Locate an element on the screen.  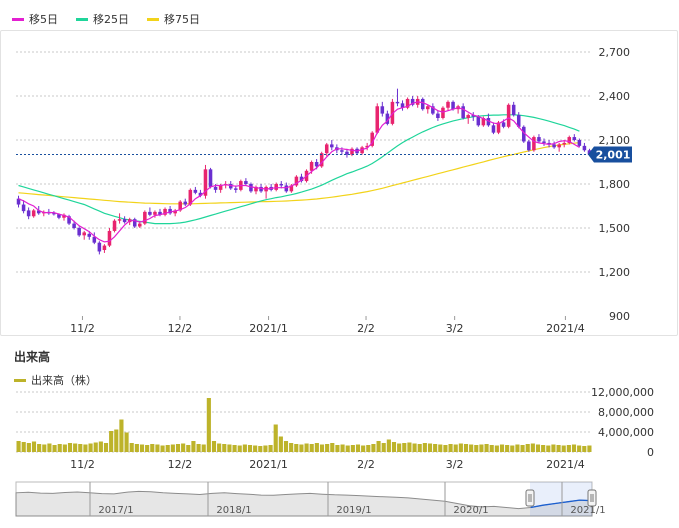
ma75-line is located at coordinates (299, 173).